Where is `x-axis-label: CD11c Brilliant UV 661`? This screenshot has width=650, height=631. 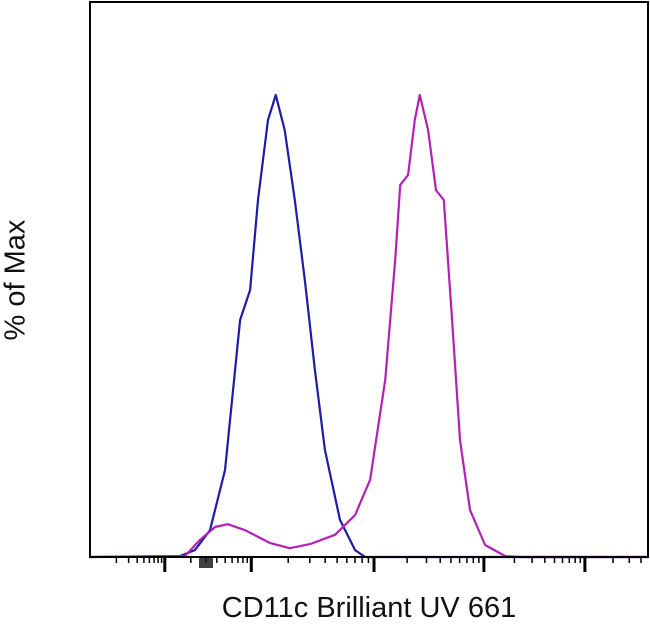 x-axis-label: CD11c Brilliant UV 661 is located at coordinates (369, 608).